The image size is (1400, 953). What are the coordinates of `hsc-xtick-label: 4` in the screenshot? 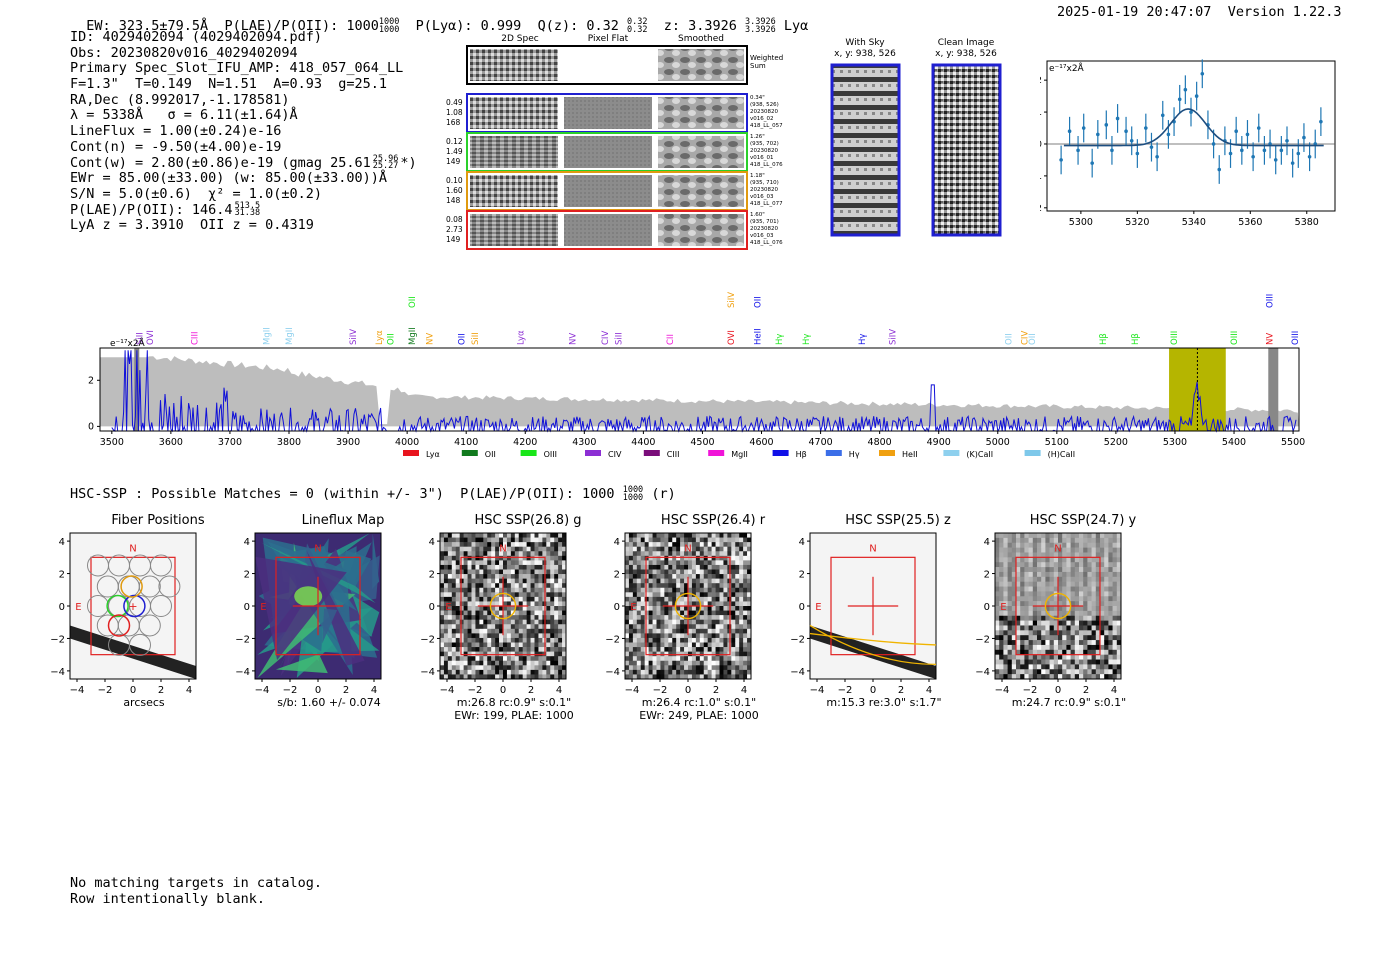 It's located at (929, 690).